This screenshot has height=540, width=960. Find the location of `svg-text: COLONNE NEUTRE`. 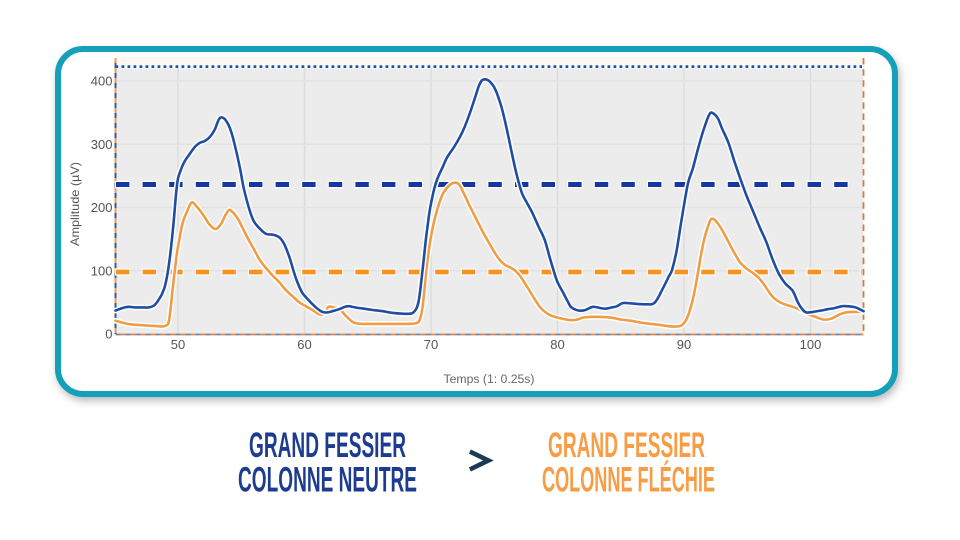

svg-text: COLONNE NEUTRE is located at coordinates (327, 480).